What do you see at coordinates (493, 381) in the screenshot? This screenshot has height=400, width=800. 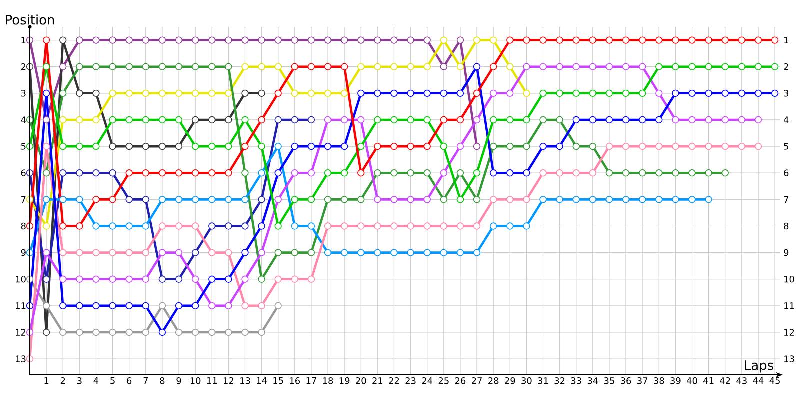 I see `x-tick-label: 28` at bounding box center [493, 381].